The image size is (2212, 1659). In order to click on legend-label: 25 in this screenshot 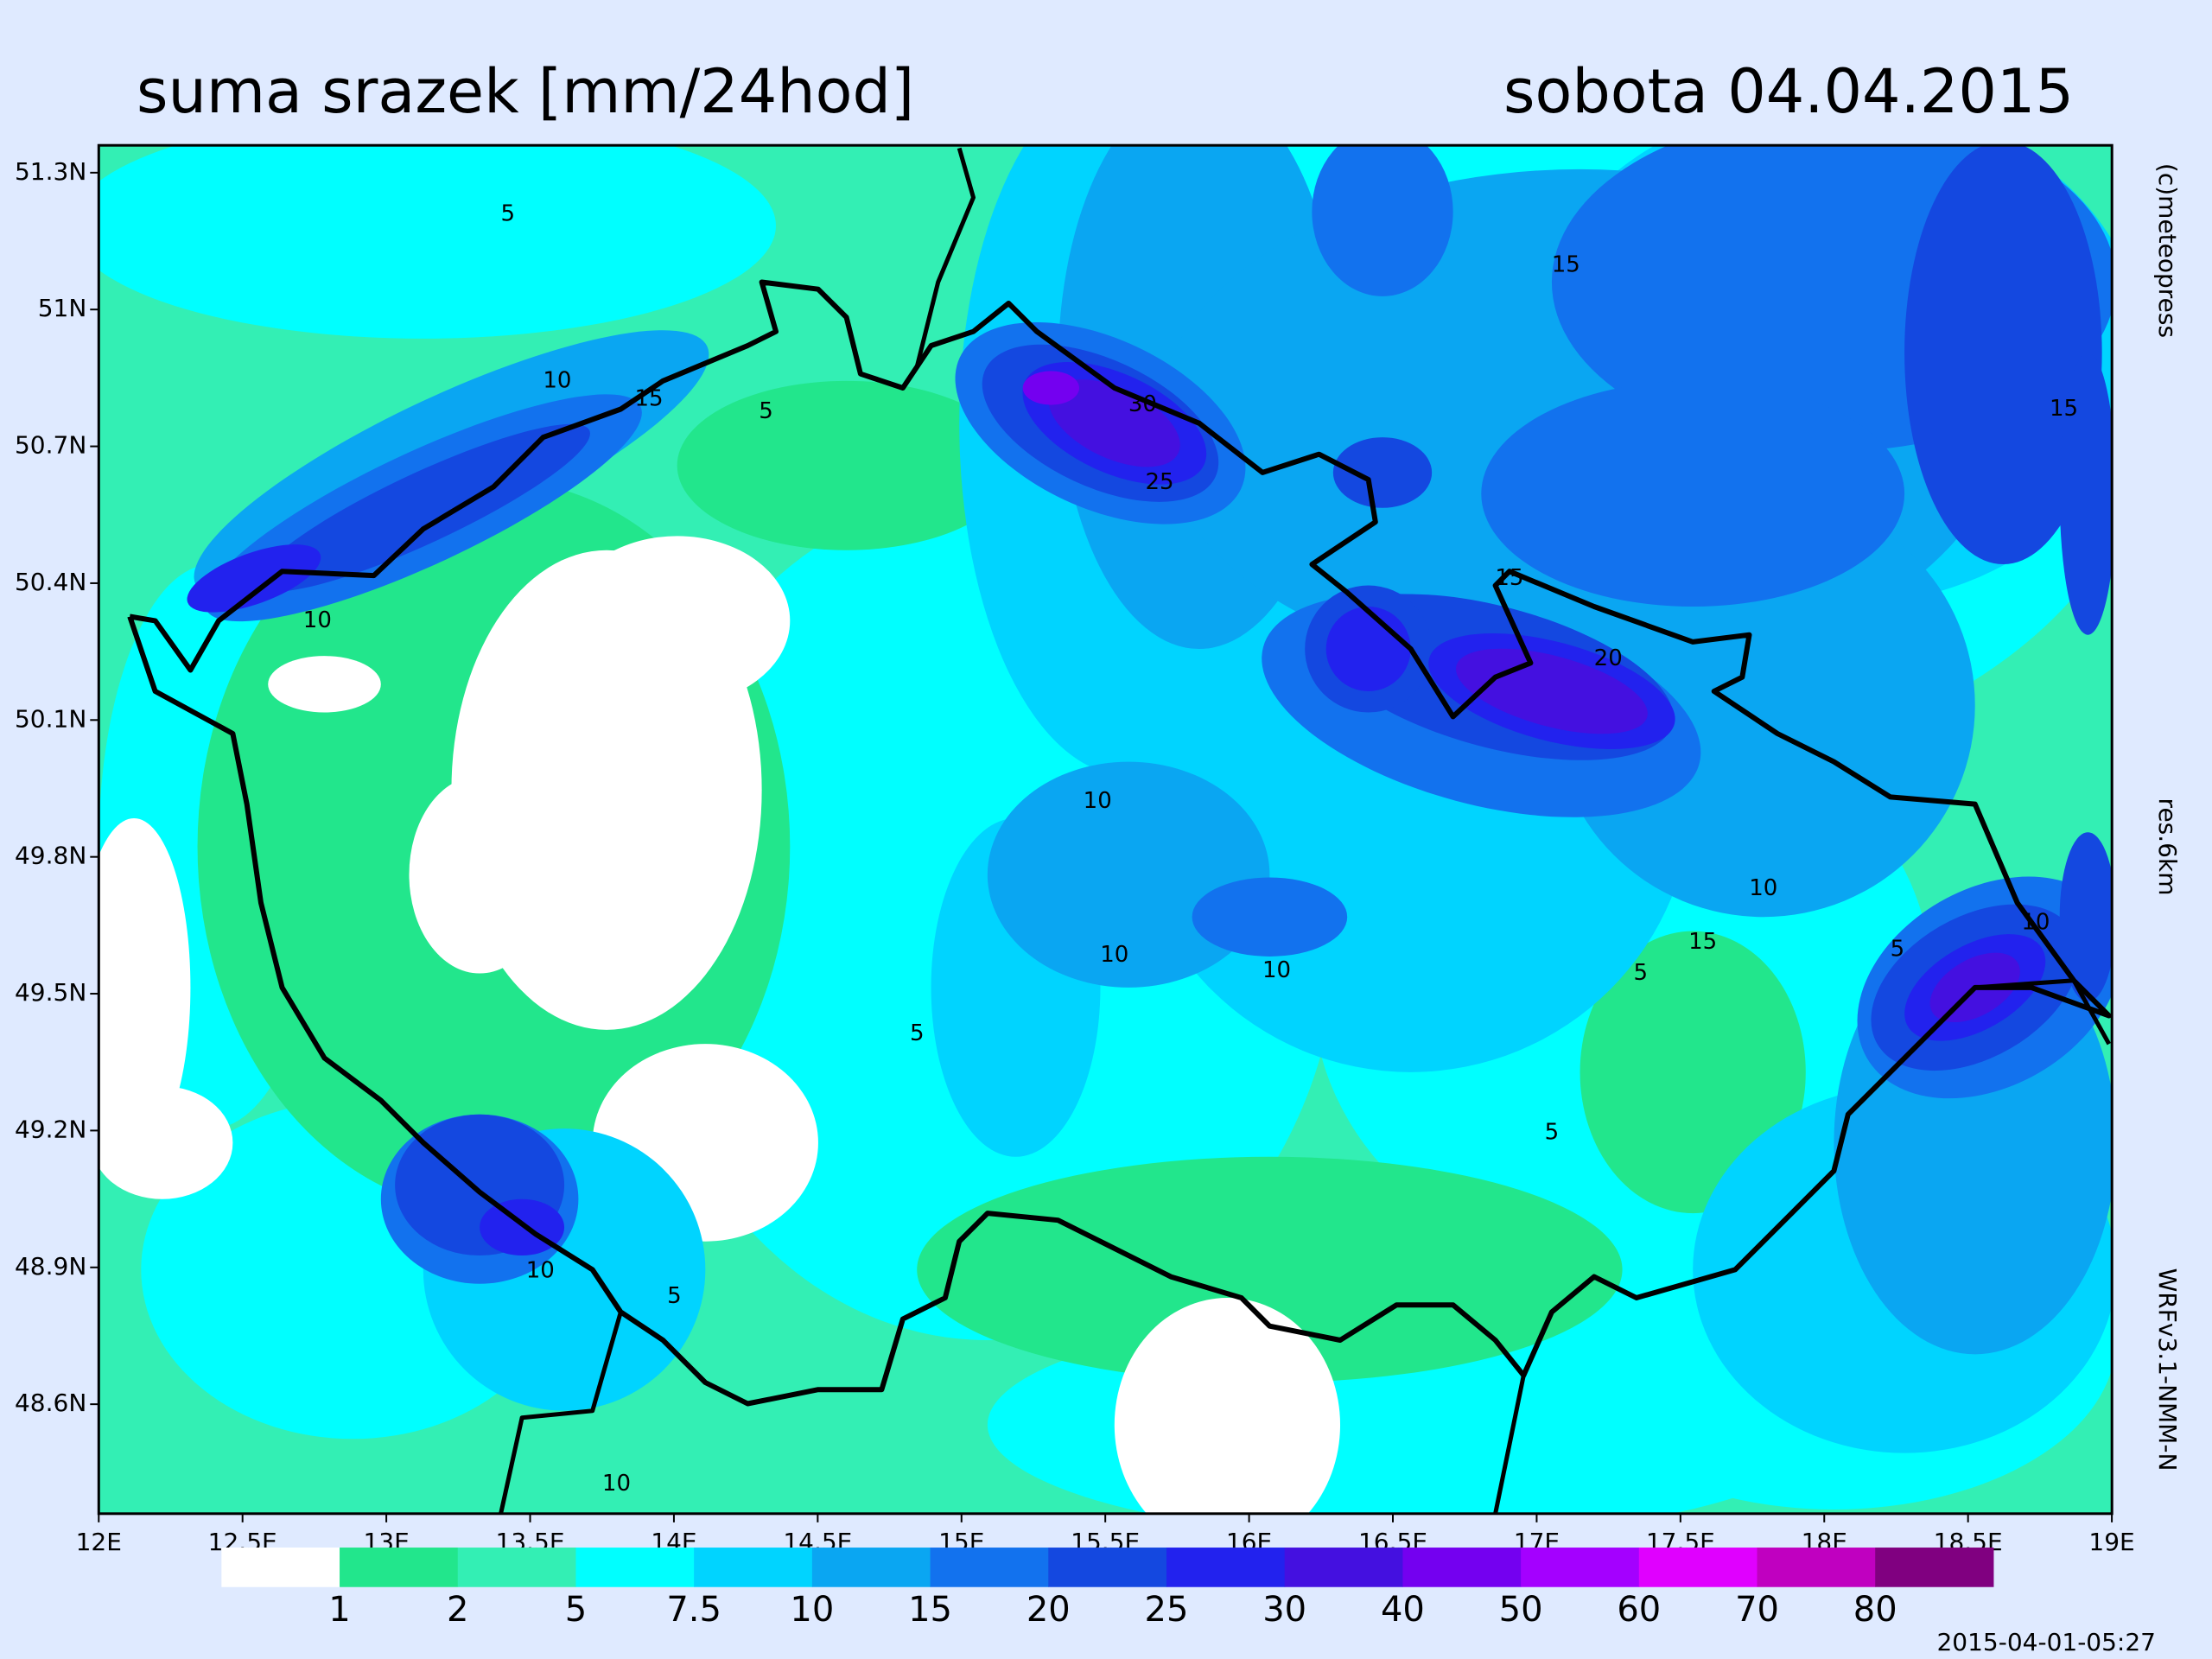, I will do `click(1167, 1610)`.